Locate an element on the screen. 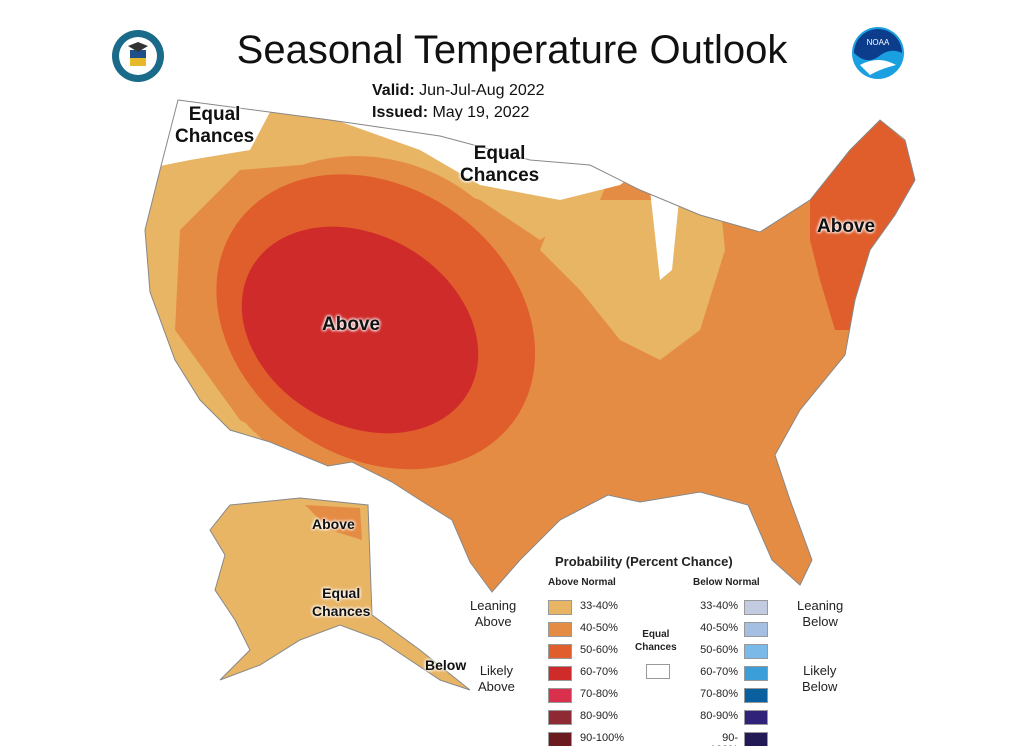 This screenshot has height=746, width=1024. range-above-3: 60-70% is located at coordinates (599, 672).